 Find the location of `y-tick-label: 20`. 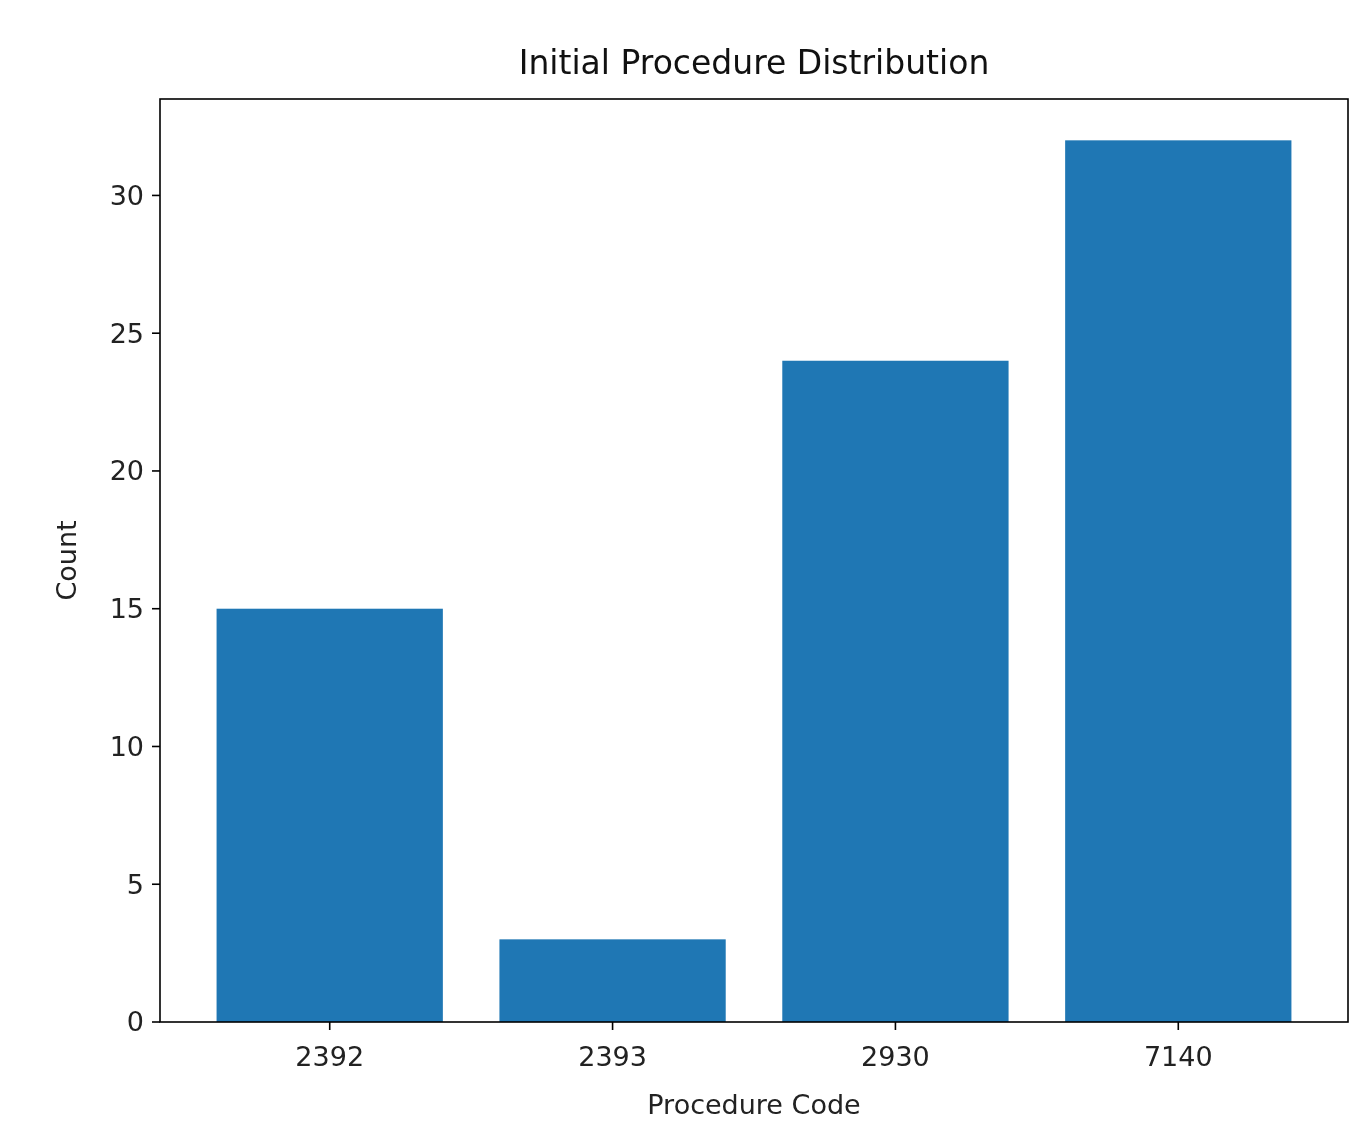

y-tick-label: 20 is located at coordinates (126, 471).